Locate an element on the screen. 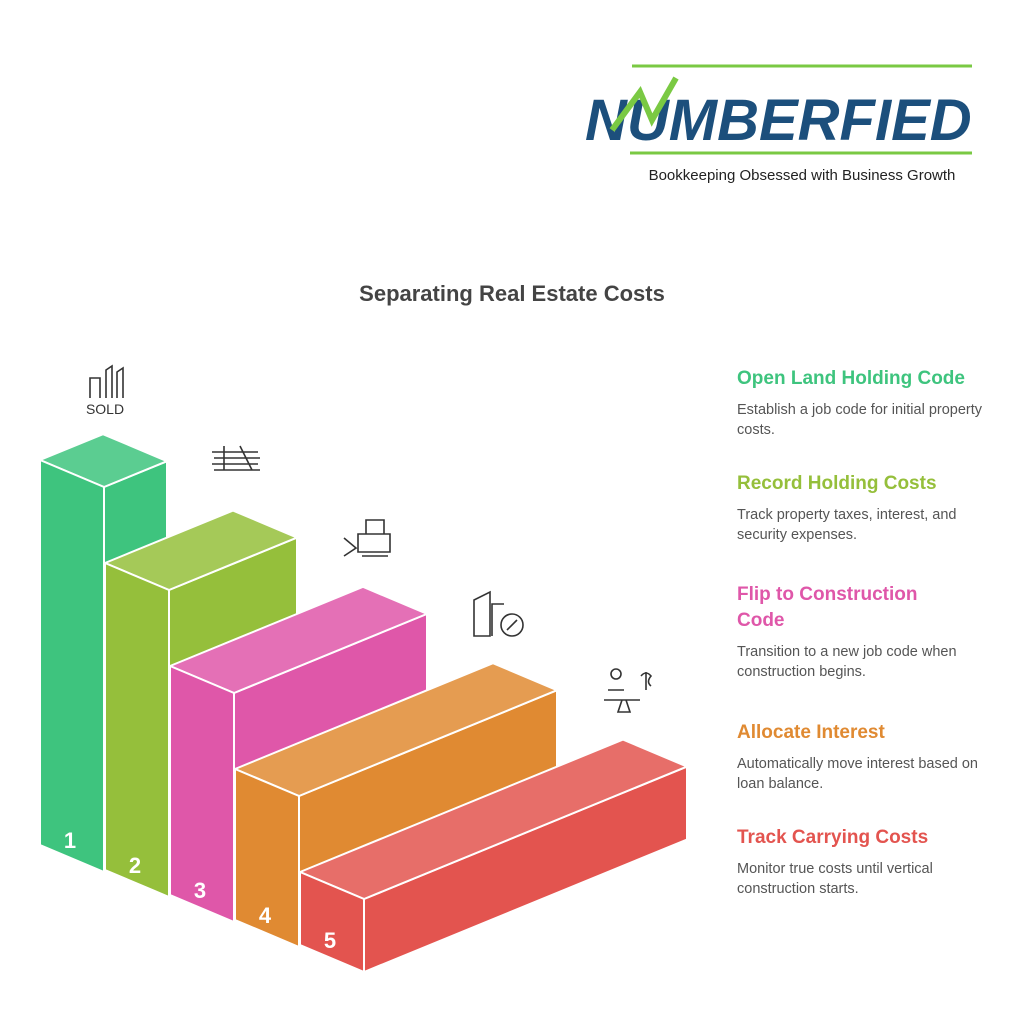  step-title: Flip to Construction Code is located at coordinates (827, 607).